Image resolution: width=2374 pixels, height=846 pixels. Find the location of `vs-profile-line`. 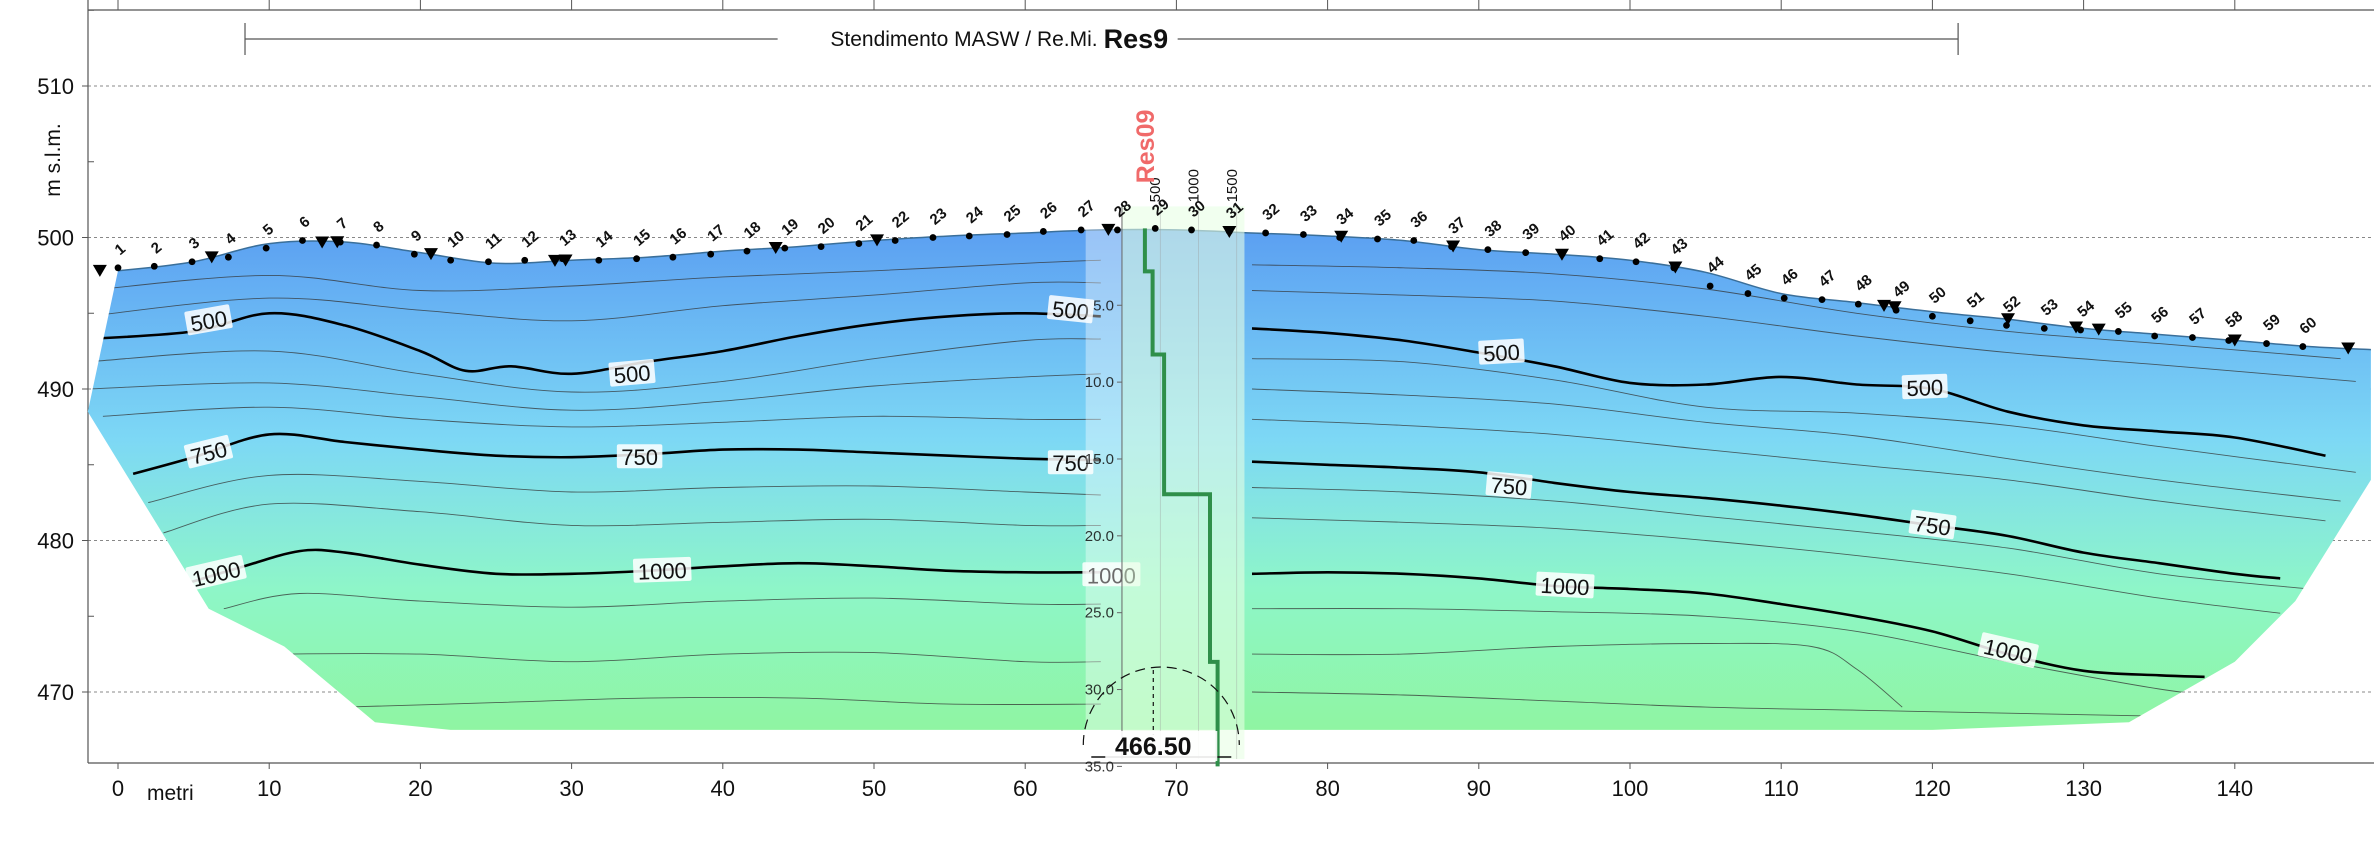

vs-profile-line is located at coordinates (1181, 497).